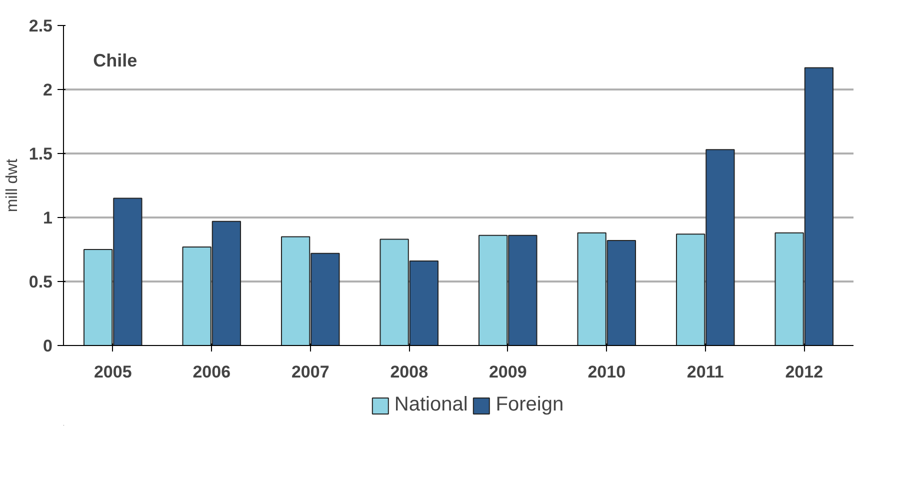 This screenshot has height=480, width=923. What do you see at coordinates (48, 90) in the screenshot?
I see `y-tick-label: 2` at bounding box center [48, 90].